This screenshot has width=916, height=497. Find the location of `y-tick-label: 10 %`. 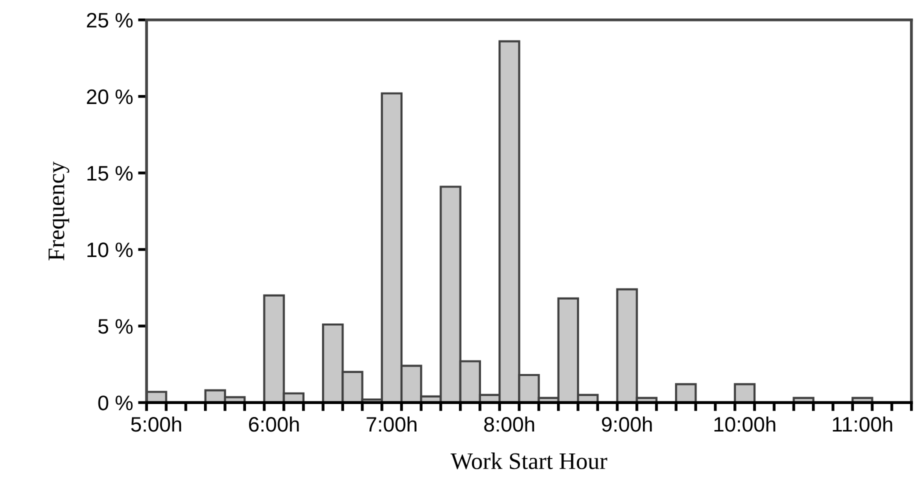

y-tick-label: 10 % is located at coordinates (110, 250).